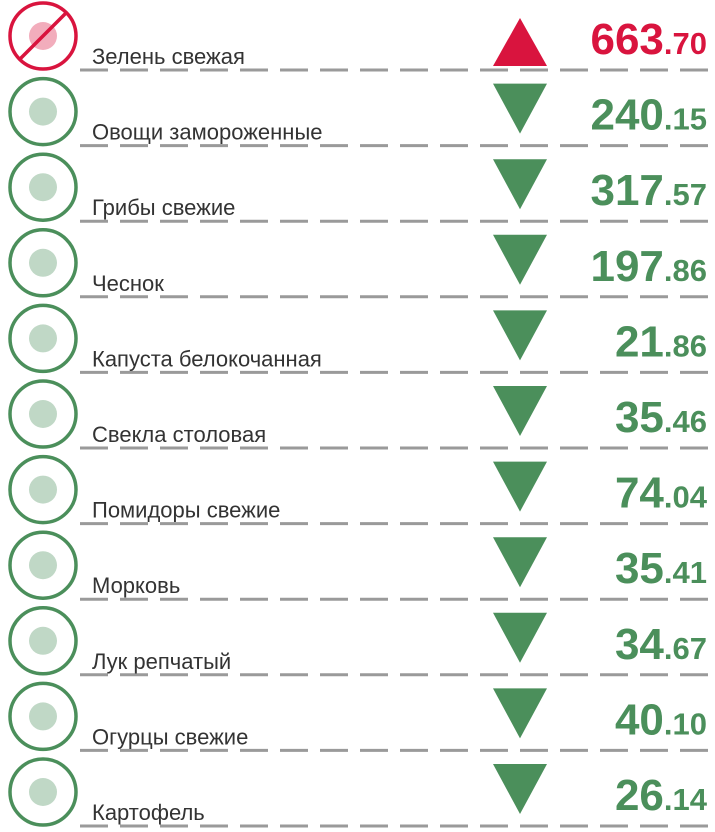 The width and height of the screenshot is (715, 832). What do you see at coordinates (361, 263) in the screenshot?
I see `row: Чеснок 197.86` at bounding box center [361, 263].